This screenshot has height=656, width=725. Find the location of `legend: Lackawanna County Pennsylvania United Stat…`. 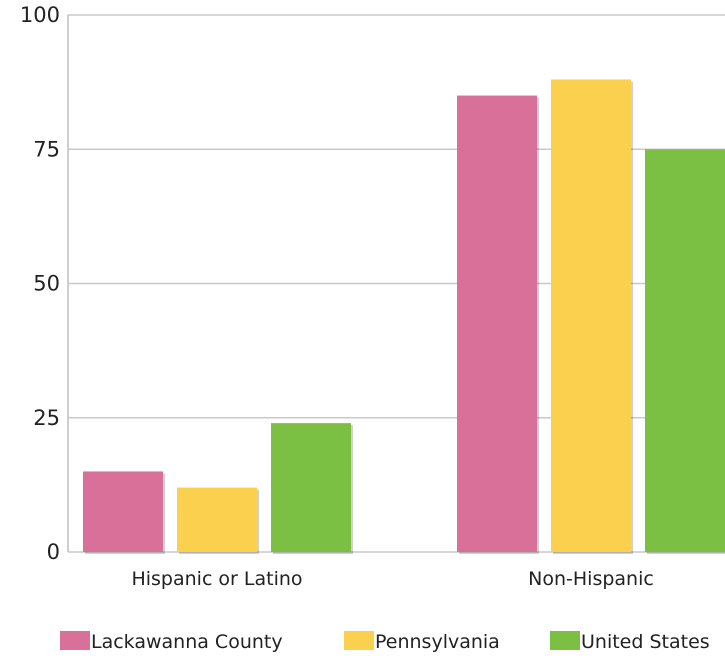

legend: Lackawanna County Pennsylvania United Stat… is located at coordinates (385, 642).